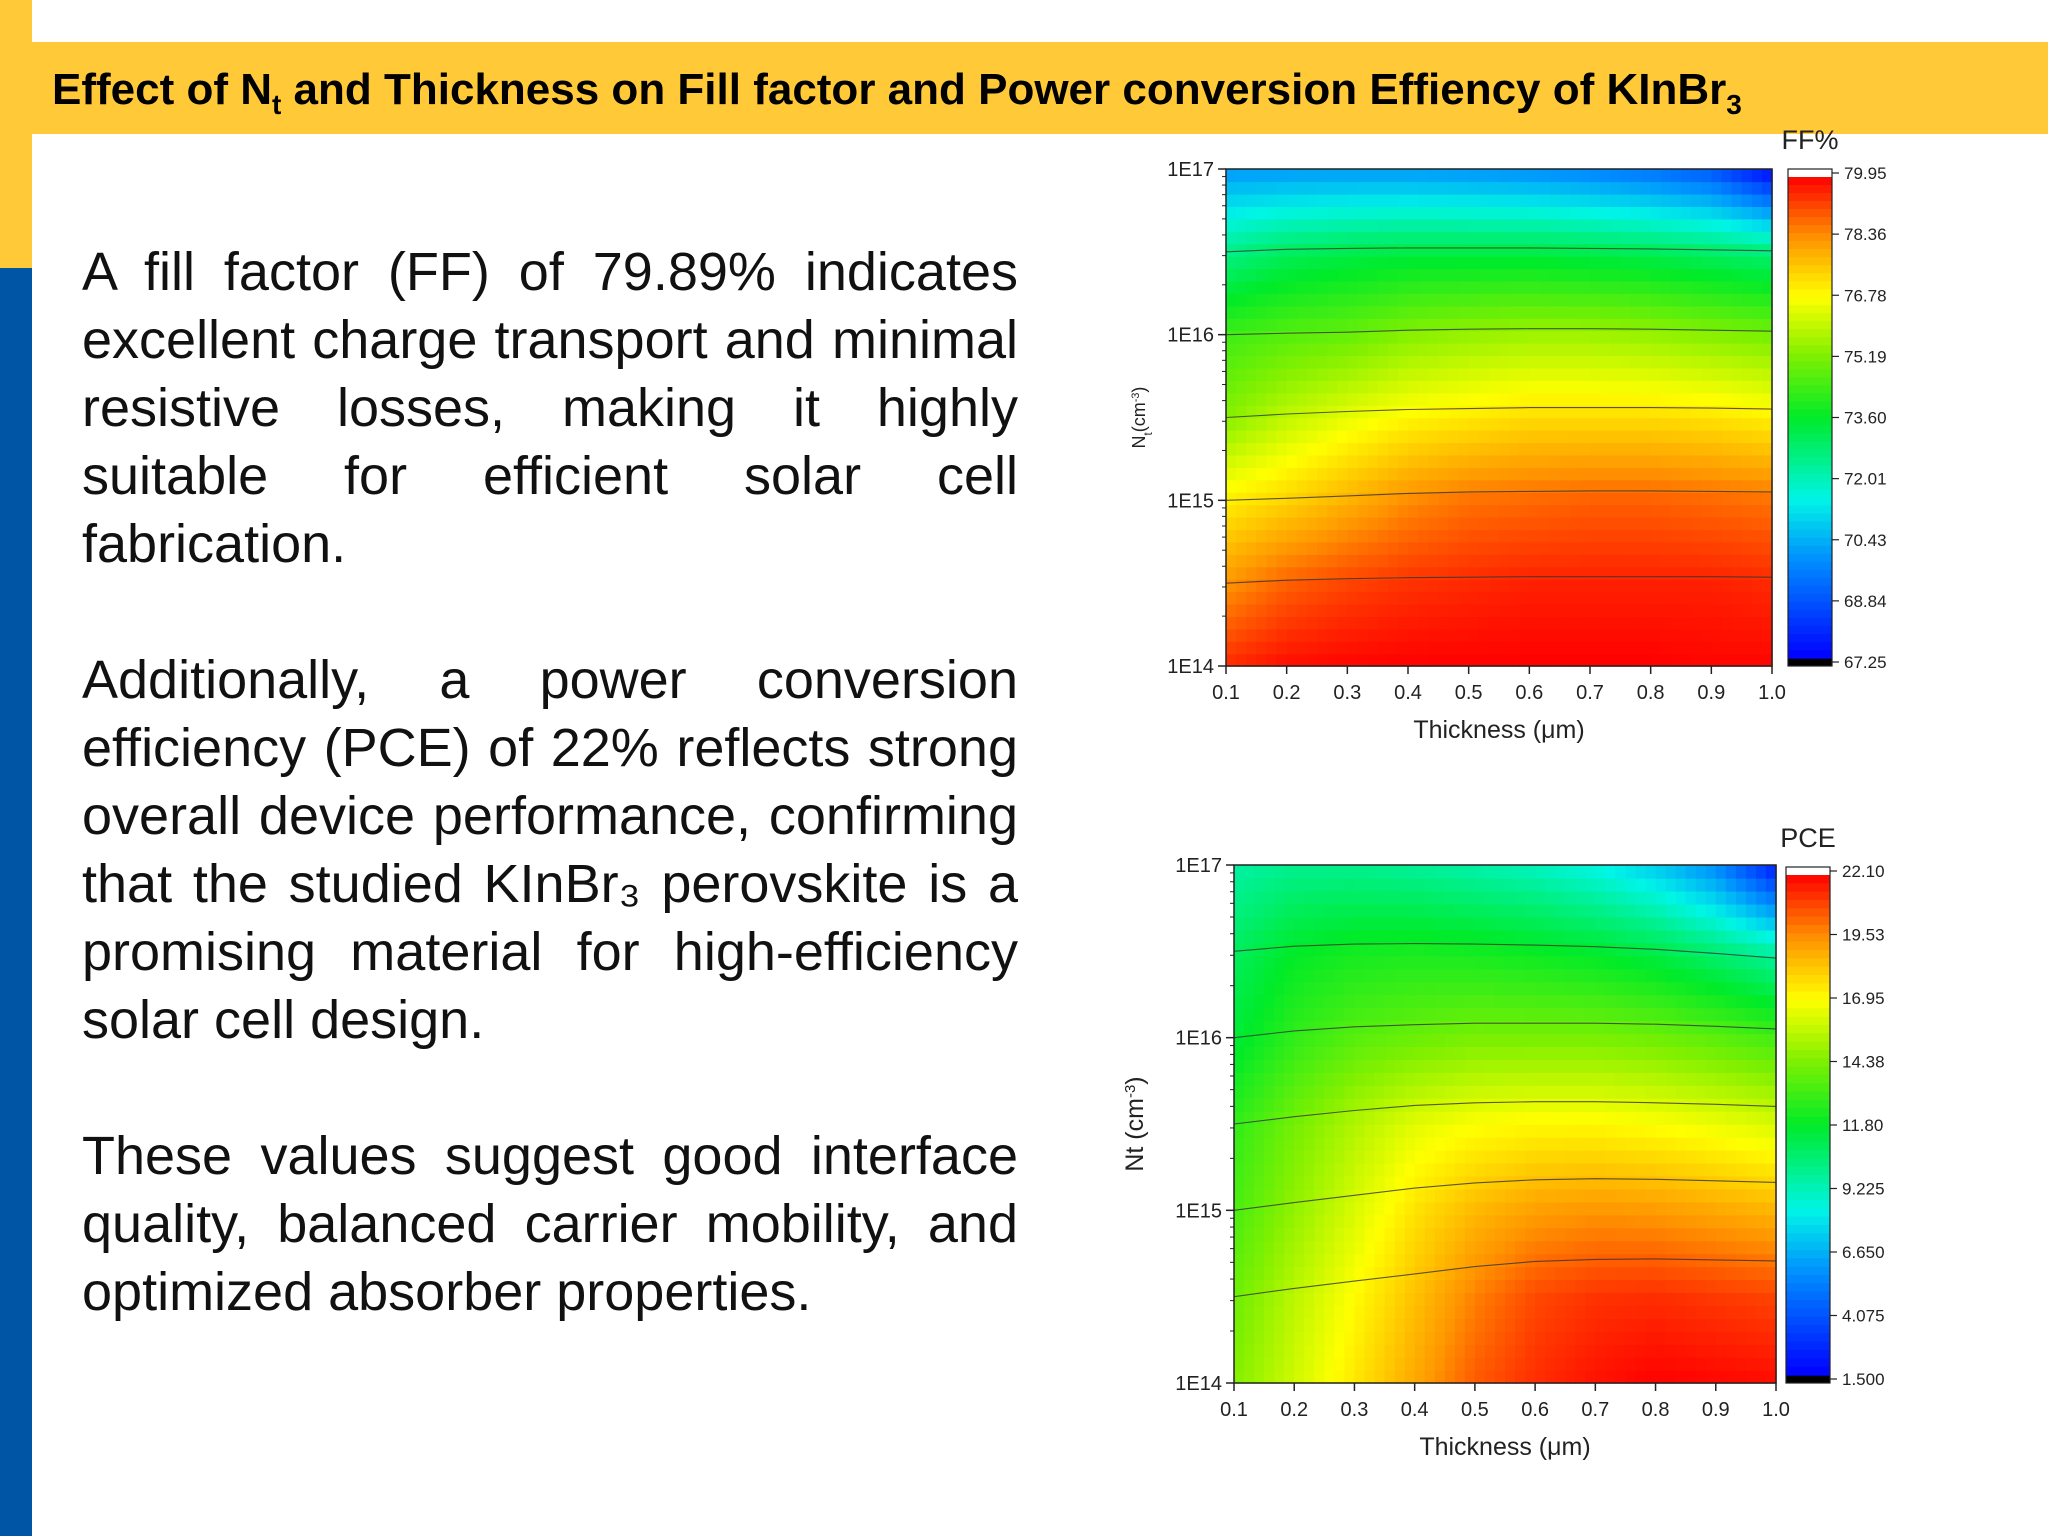 The height and width of the screenshot is (1536, 2048). I want to click on colorbar-tick-label: 1.500, so click(1863, 1379).